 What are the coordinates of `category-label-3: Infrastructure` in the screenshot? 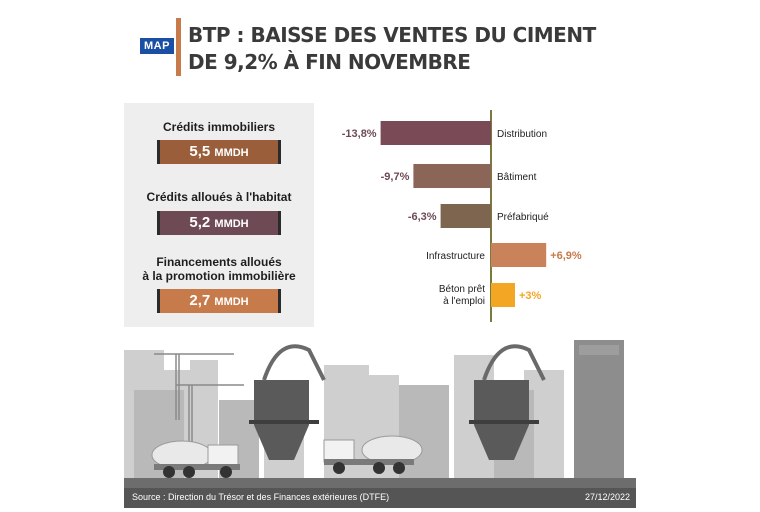 It's located at (455, 256).